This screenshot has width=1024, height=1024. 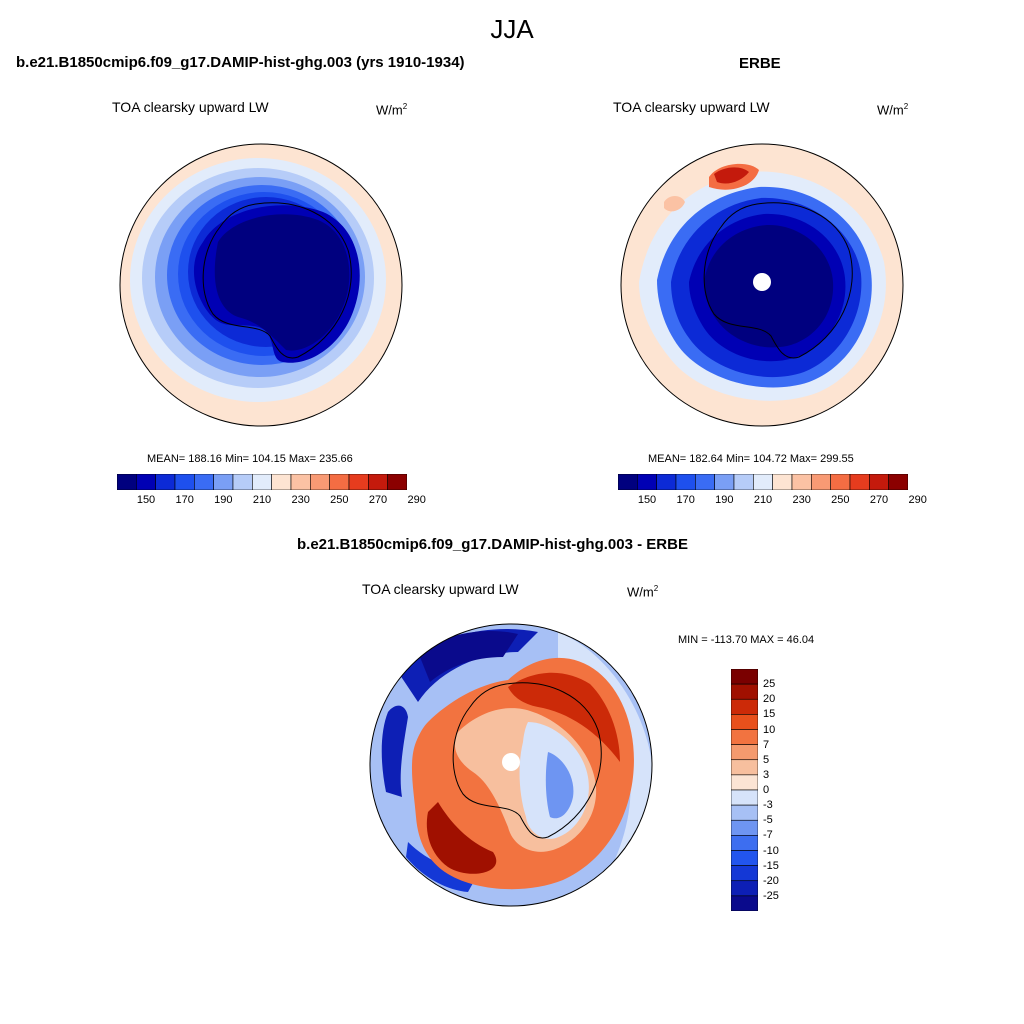 What do you see at coordinates (768, 820) in the screenshot?
I see `colorbar-tick-label: -5` at bounding box center [768, 820].